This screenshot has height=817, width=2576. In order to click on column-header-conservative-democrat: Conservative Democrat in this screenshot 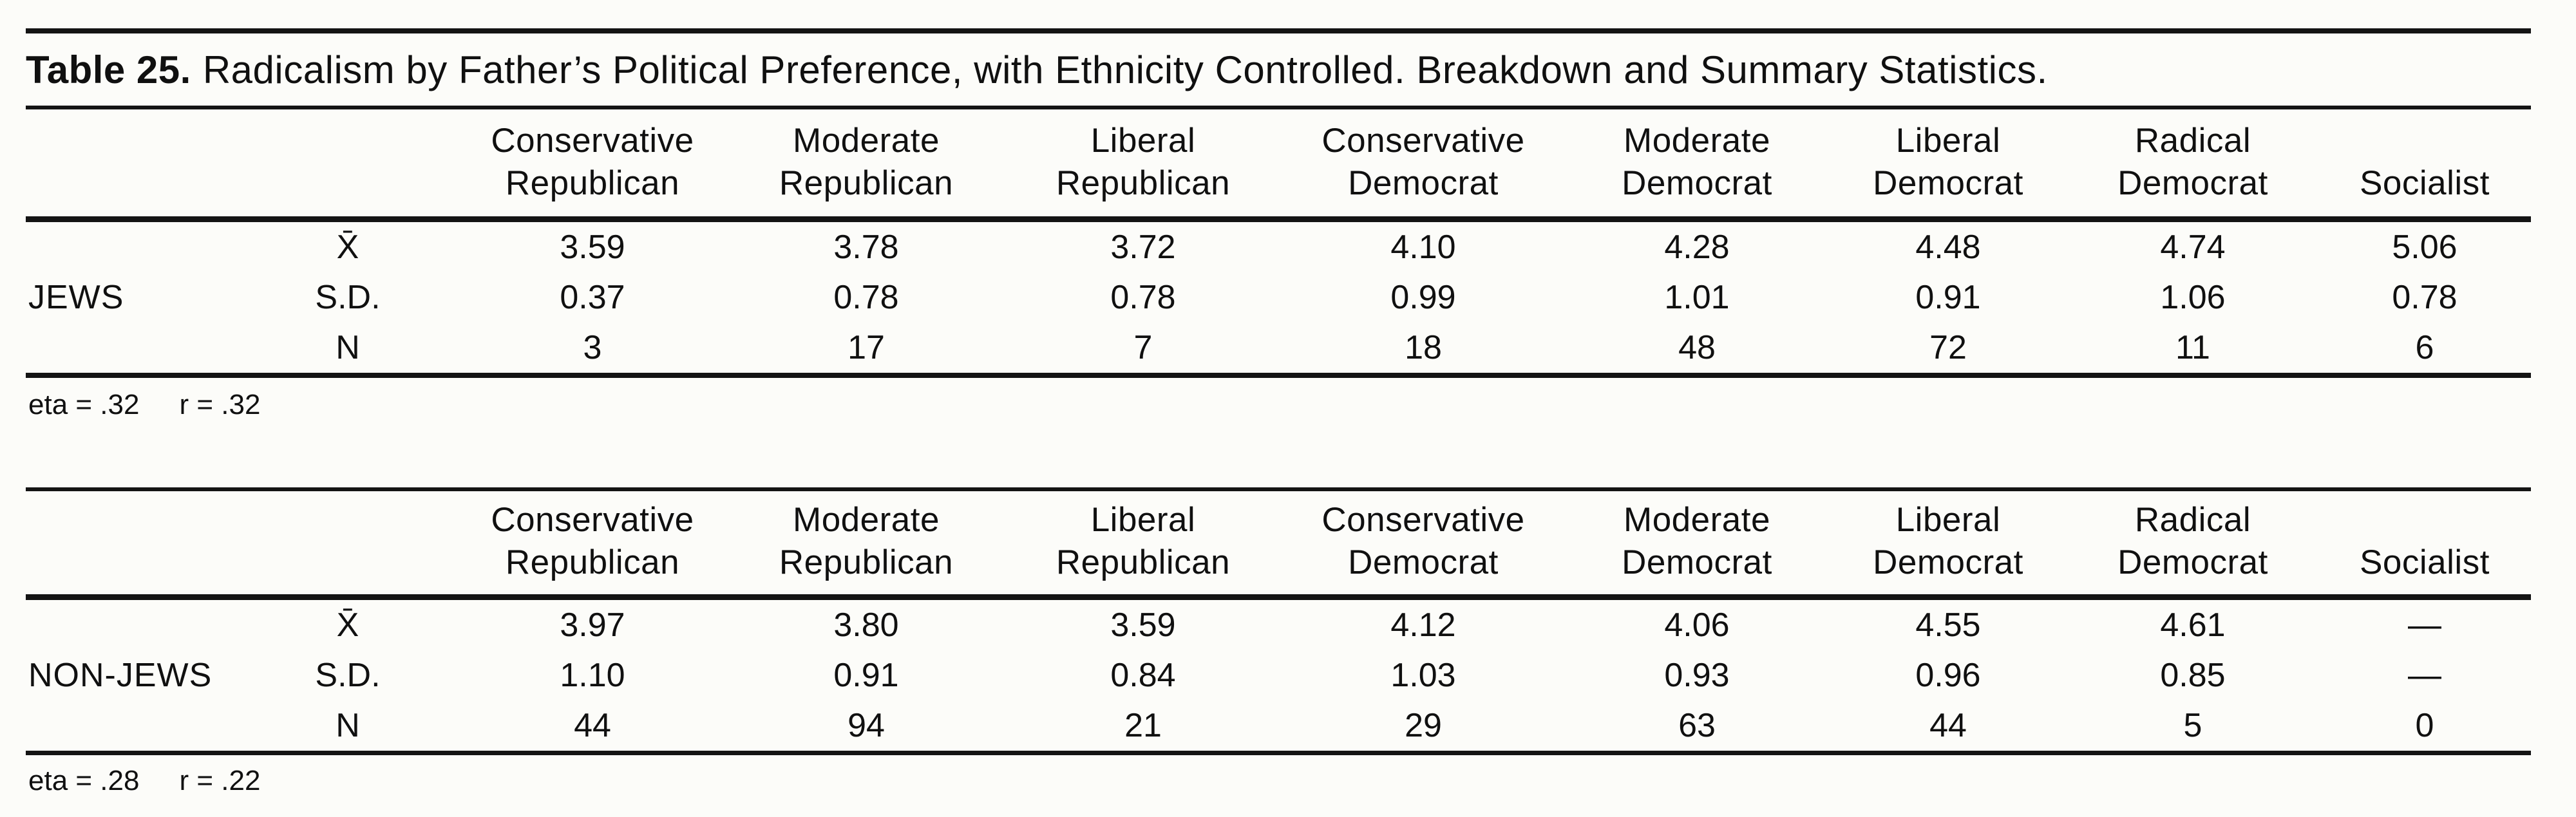, I will do `click(1423, 546)`.